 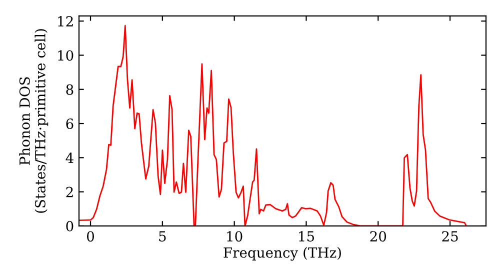 I want to click on y-tick-label: 10, so click(x=66, y=55).